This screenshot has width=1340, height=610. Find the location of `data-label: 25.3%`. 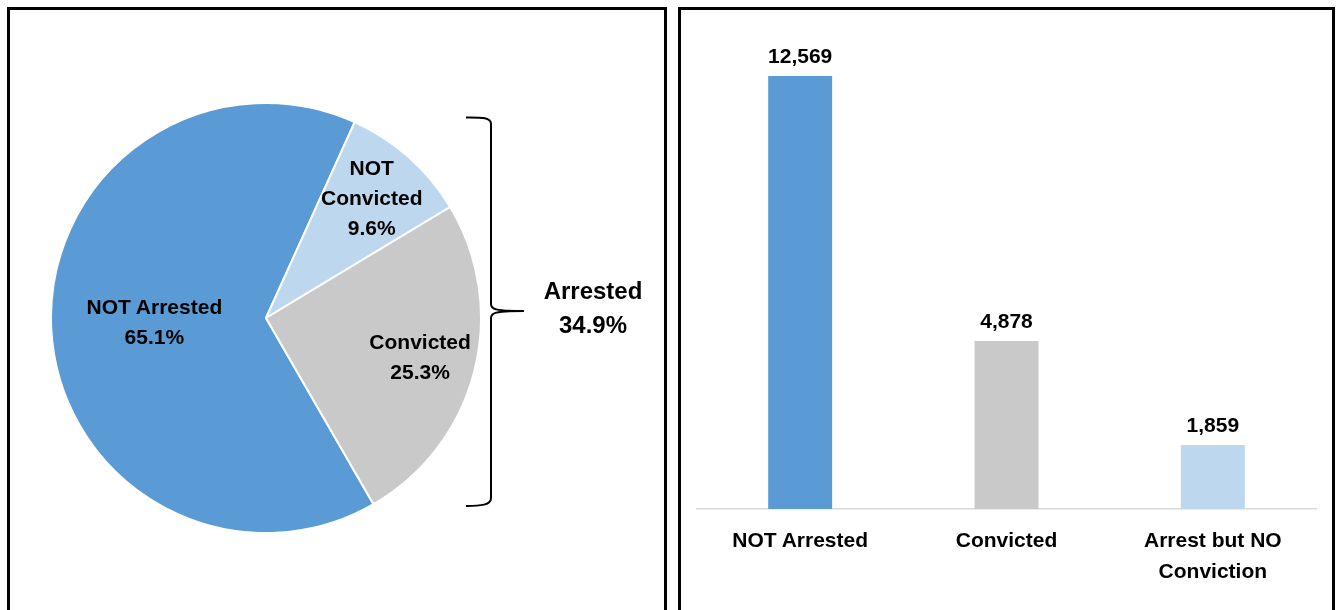

data-label: 25.3% is located at coordinates (420, 371).